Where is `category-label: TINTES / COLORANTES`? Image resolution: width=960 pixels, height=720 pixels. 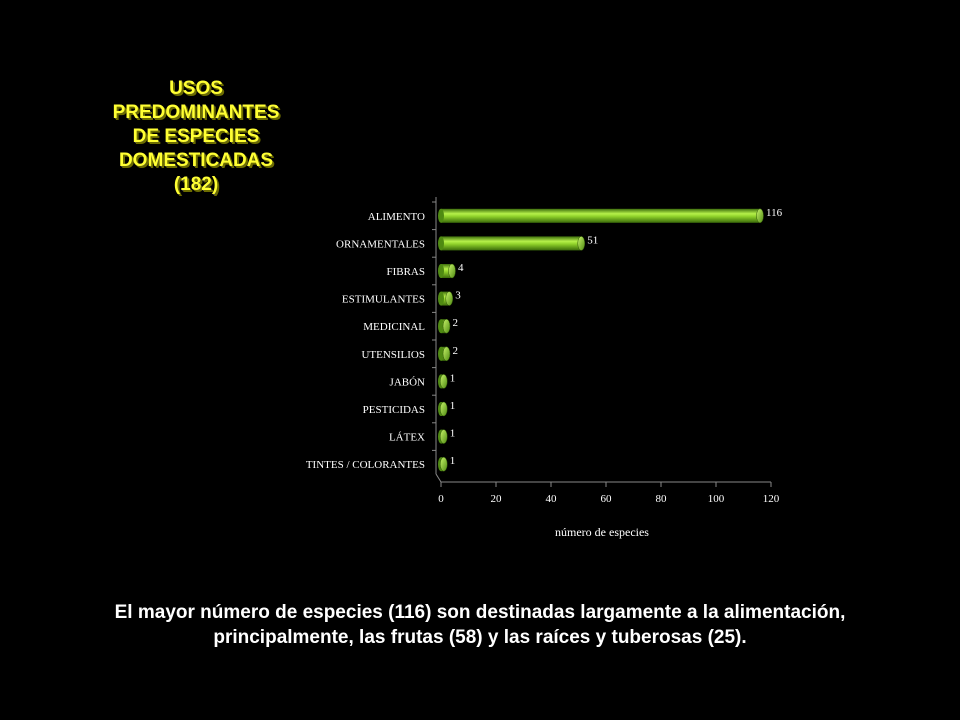
category-label: TINTES / COLORANTES is located at coordinates (365, 465).